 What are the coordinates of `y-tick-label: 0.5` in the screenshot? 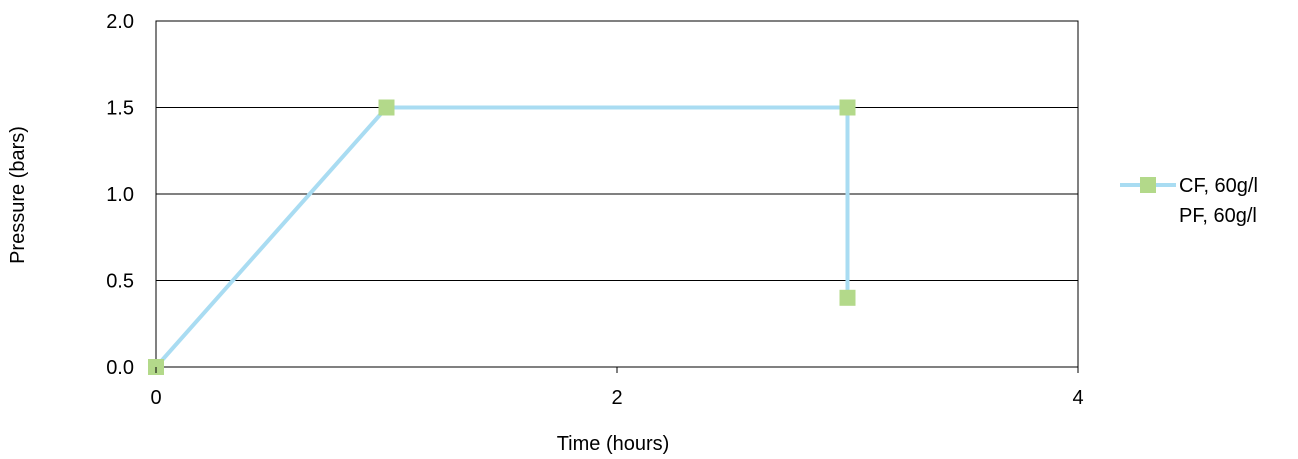 It's located at (120, 282).